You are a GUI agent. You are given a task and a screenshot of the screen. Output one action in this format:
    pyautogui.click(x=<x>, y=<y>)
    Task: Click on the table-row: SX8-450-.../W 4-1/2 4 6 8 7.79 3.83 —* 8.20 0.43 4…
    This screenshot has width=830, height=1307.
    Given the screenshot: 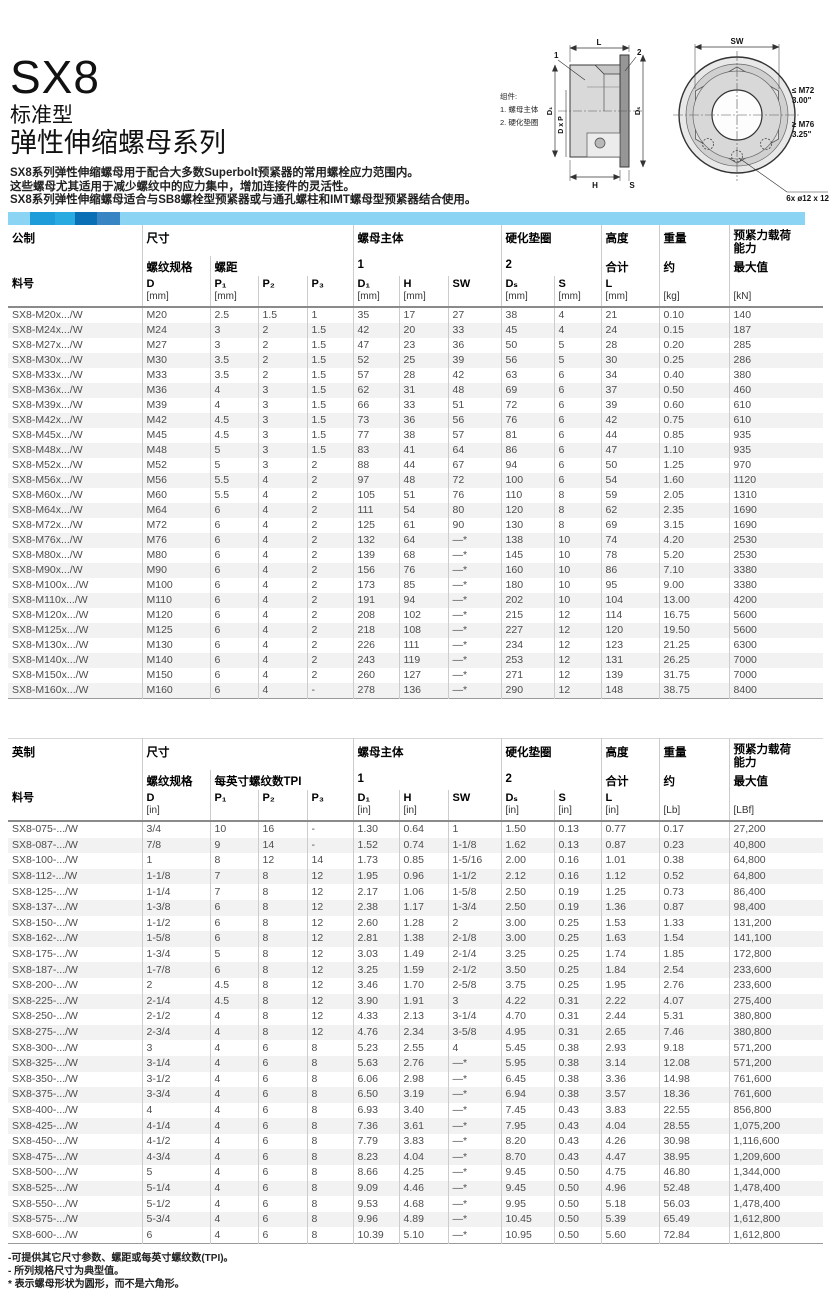 What is the action you would take?
    pyautogui.click(x=416, y=1141)
    